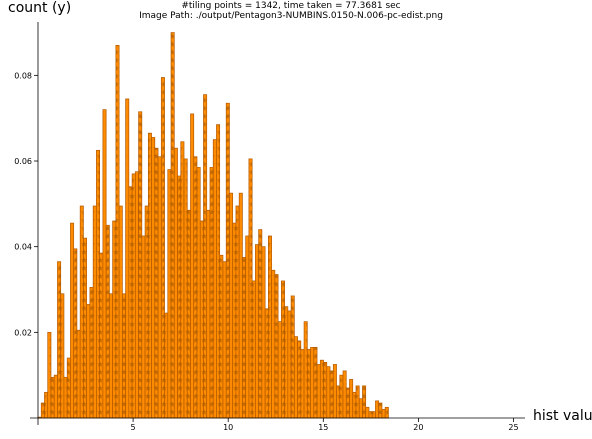 This screenshot has height=439, width=592. I want to click on x-tick-label: 25, so click(513, 427).